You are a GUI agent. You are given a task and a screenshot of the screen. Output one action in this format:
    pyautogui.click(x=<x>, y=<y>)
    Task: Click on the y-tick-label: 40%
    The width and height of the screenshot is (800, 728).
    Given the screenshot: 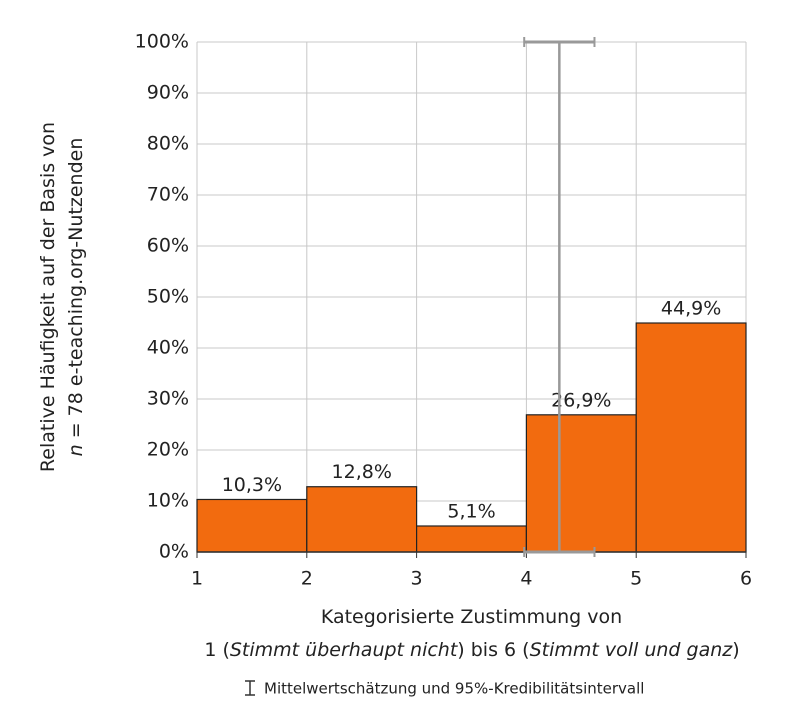 What is the action you would take?
    pyautogui.click(x=168, y=348)
    